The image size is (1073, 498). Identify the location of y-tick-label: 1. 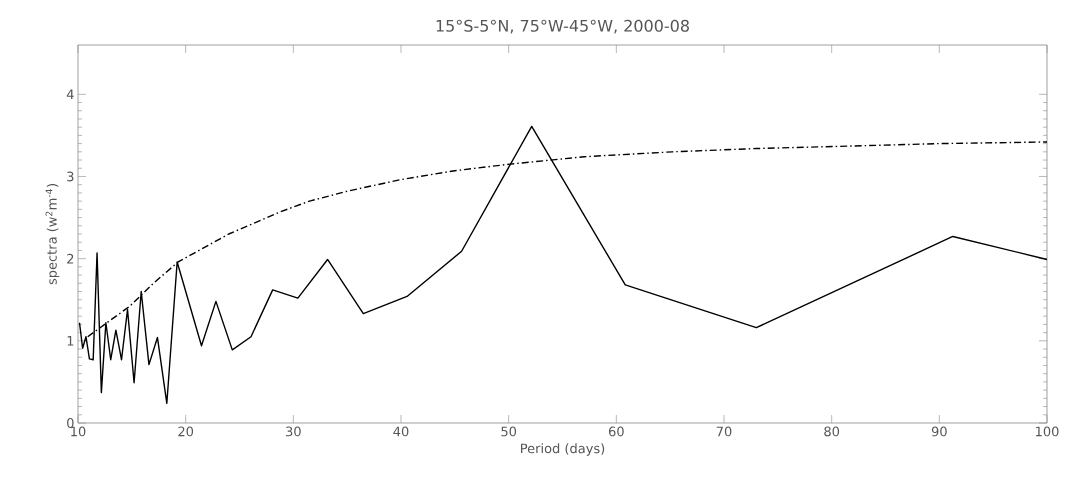
(70, 341).